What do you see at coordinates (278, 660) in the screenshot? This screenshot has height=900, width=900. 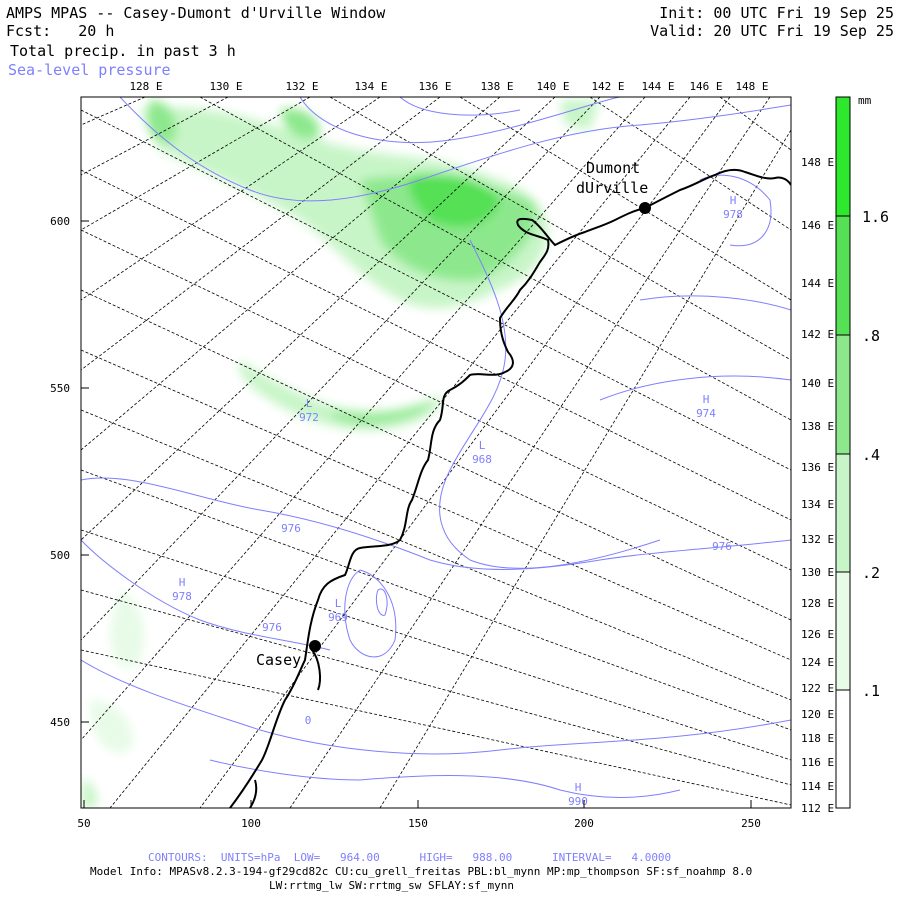 I see `casey-label: Casey` at bounding box center [278, 660].